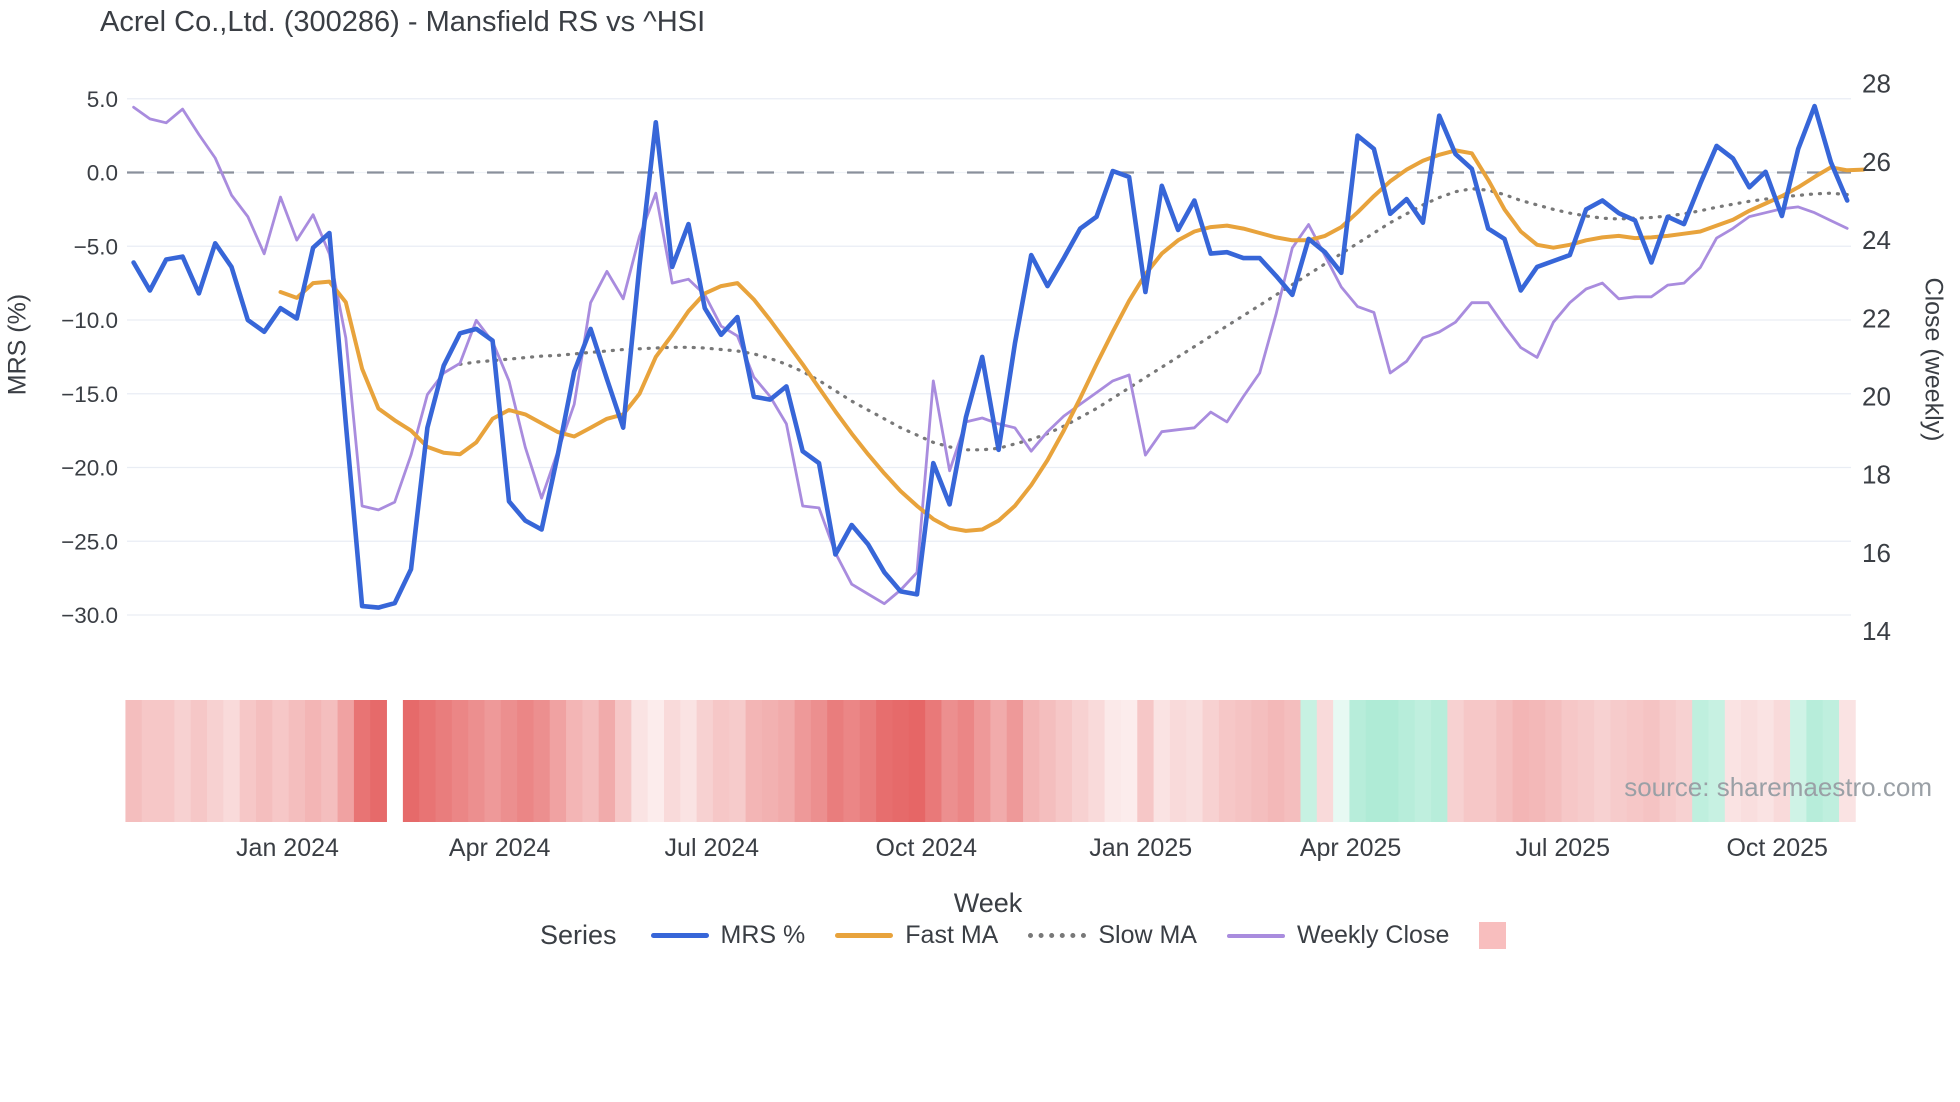  I want to click on legend-item-weekly-close: Weekly Close, so click(1337, 935).